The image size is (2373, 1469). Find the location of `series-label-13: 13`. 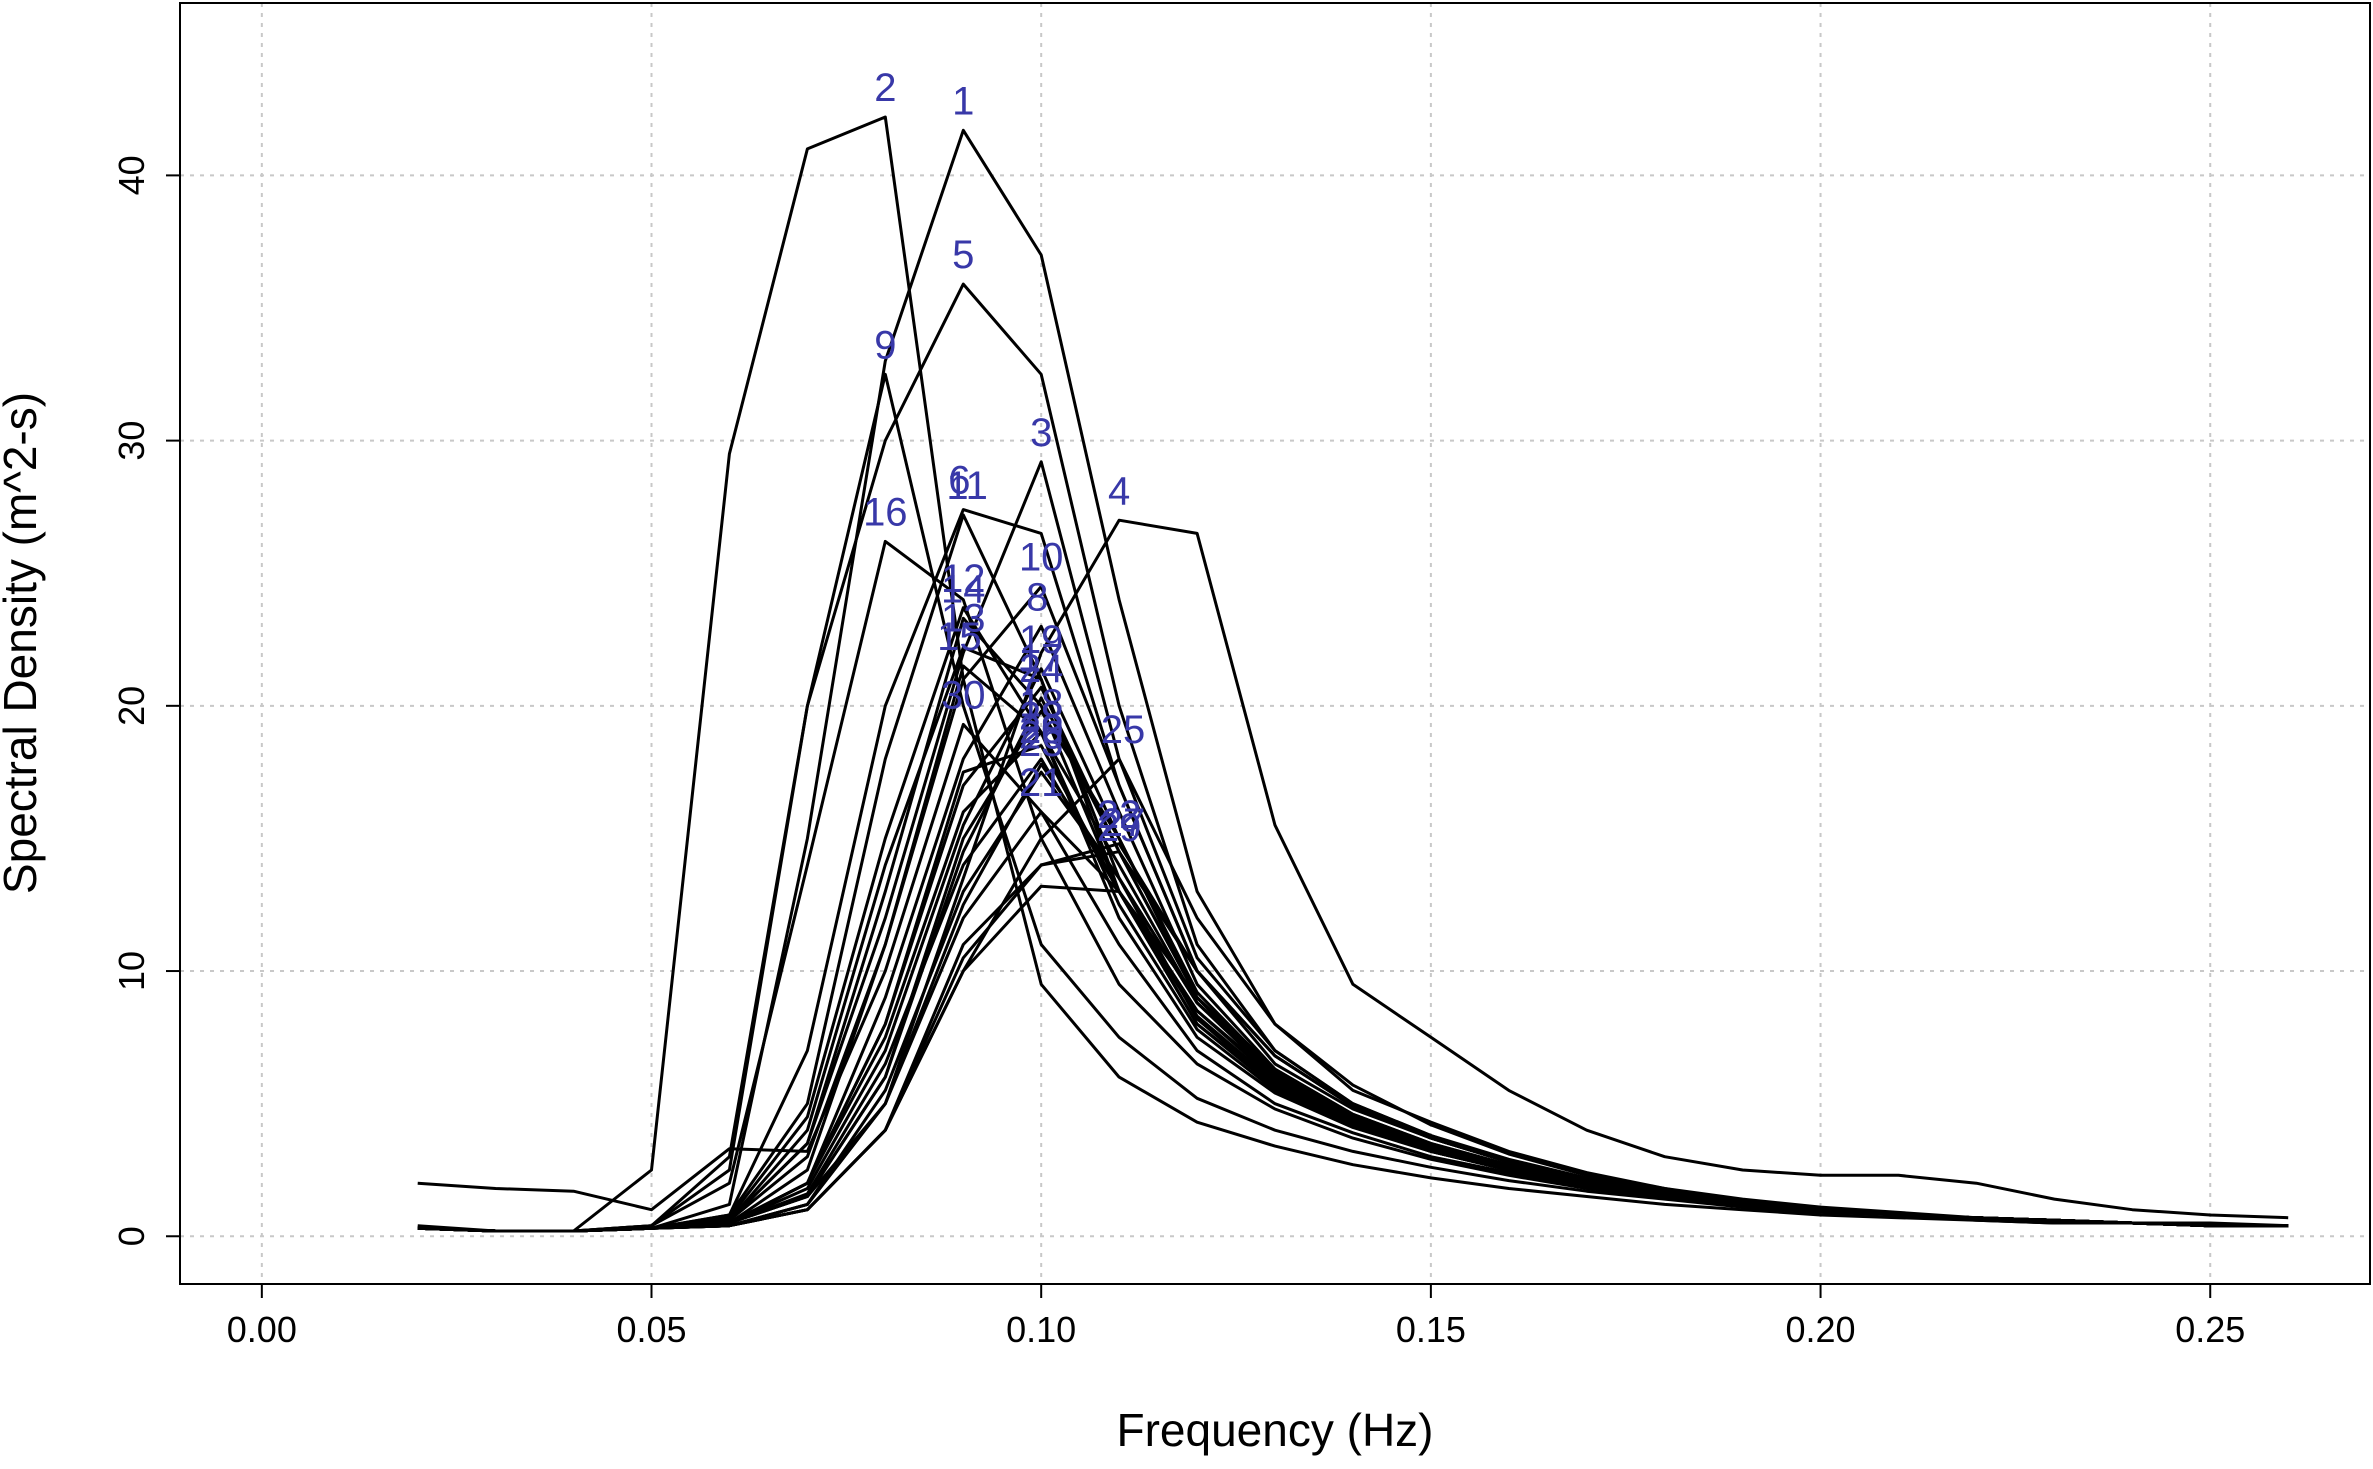

series-label-13: 13 is located at coordinates (963, 619).